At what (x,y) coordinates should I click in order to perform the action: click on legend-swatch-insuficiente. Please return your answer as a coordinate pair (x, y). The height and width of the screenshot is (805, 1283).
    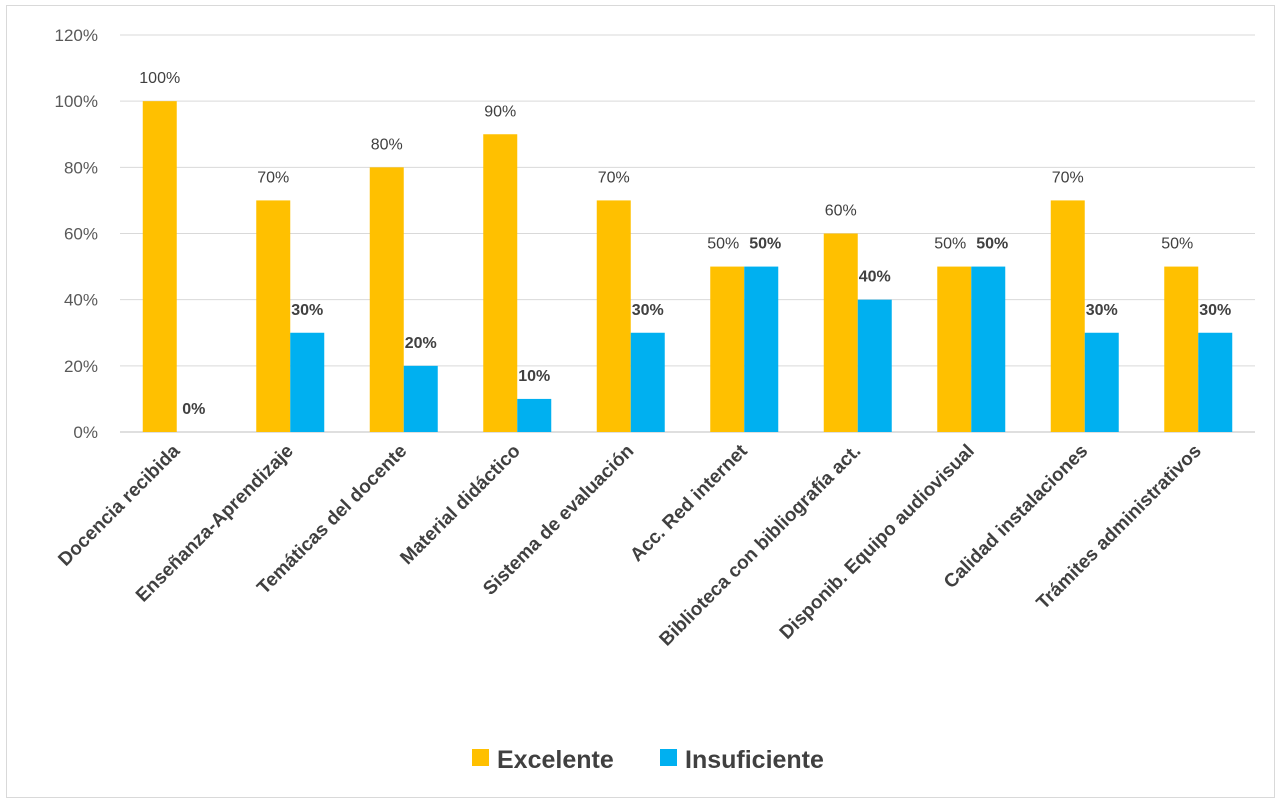
    Looking at the image, I should click on (668, 757).